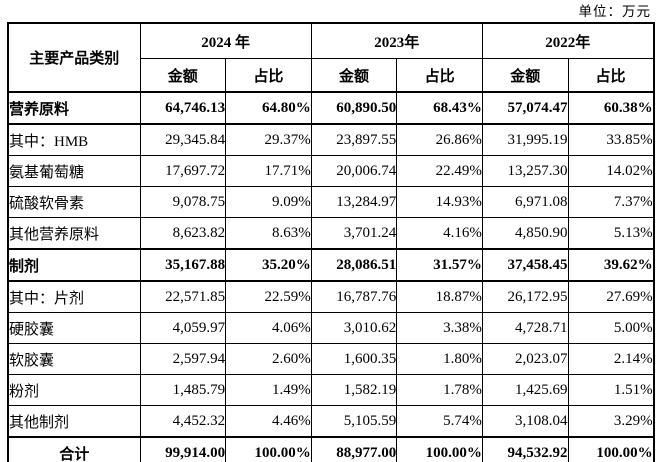 This screenshot has width=660, height=462. I want to click on ratio-cell: 22.59%, so click(268, 296).